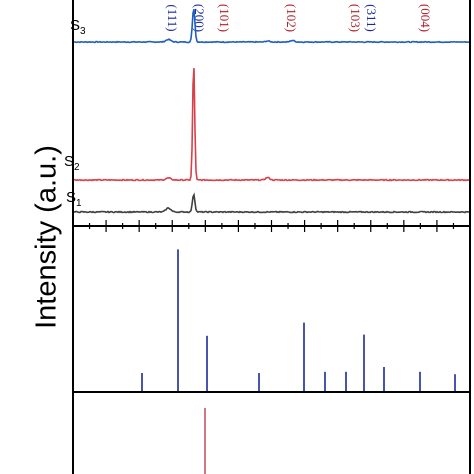 The image size is (474, 474). I want to click on sample-labels: S3 S2 S1, so click(75, 113).